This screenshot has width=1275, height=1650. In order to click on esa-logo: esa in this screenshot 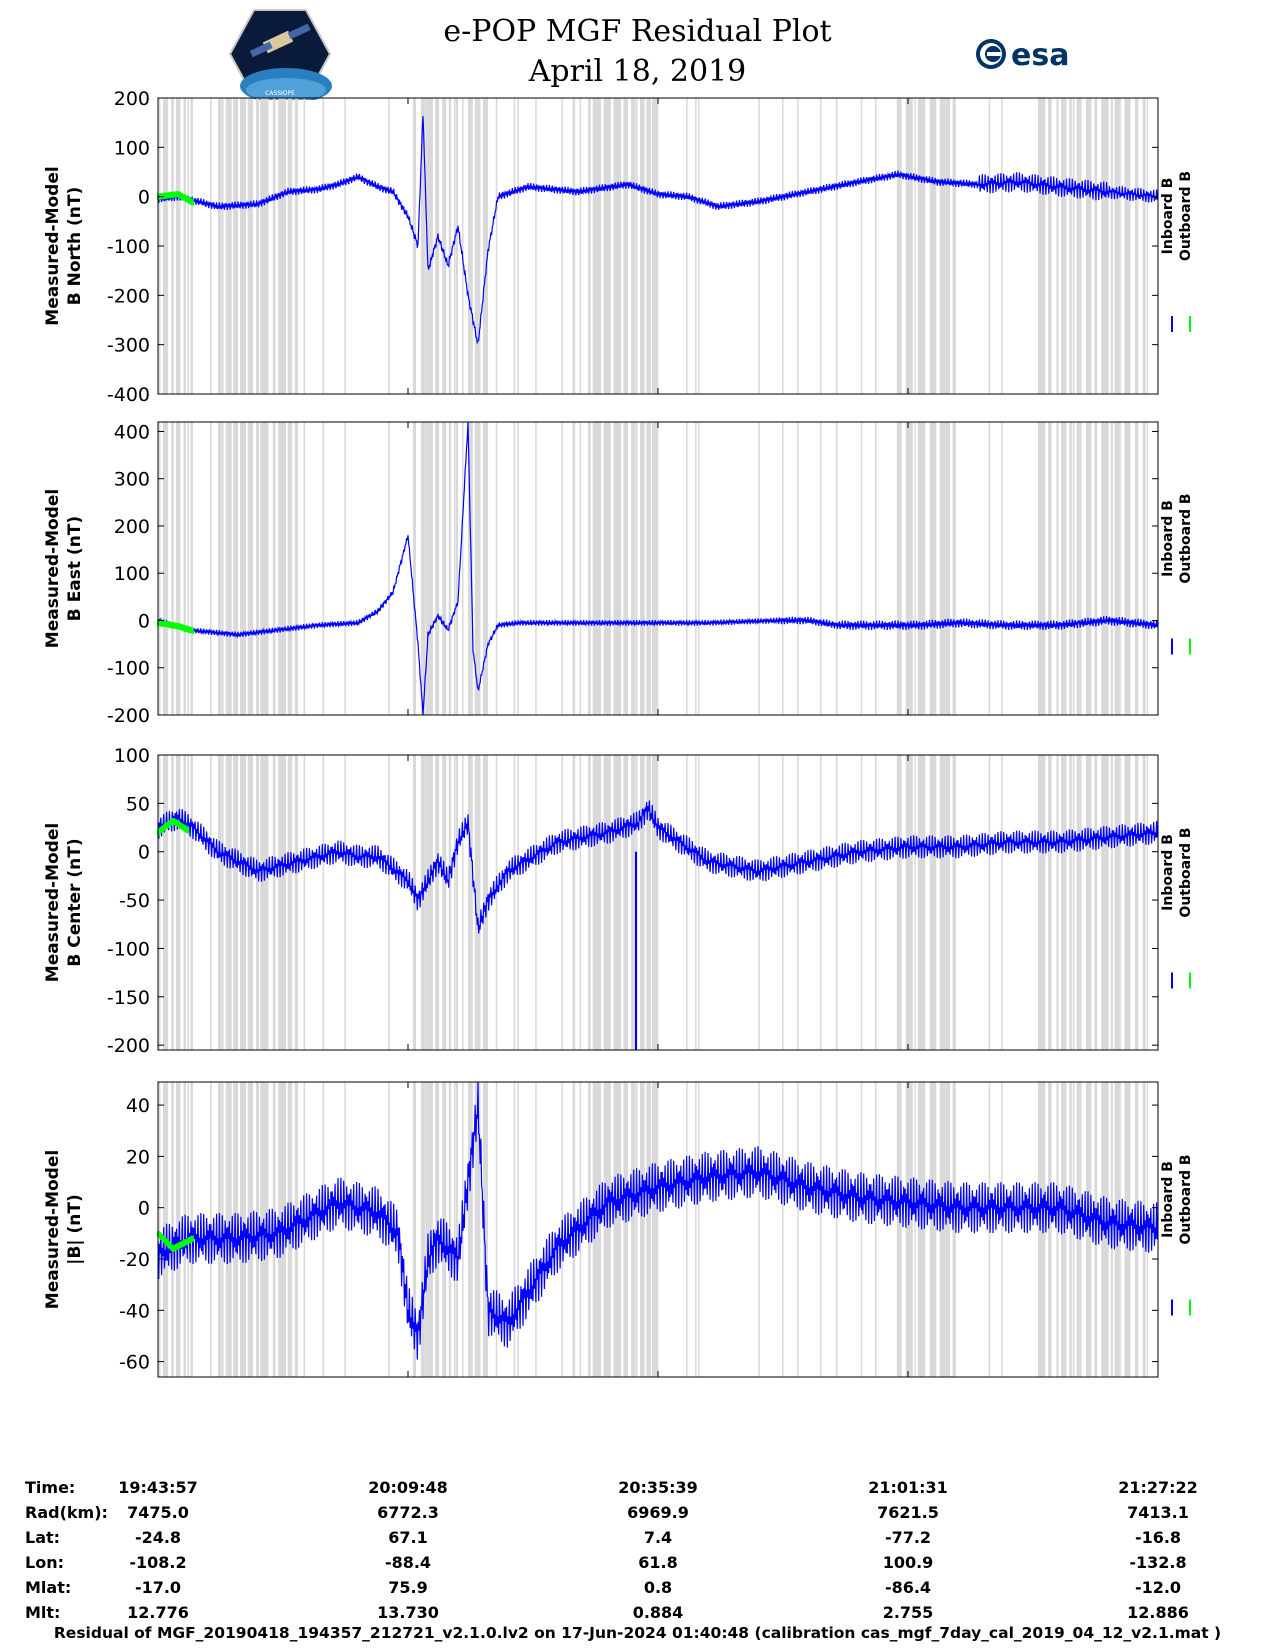, I will do `click(1022, 55)`.